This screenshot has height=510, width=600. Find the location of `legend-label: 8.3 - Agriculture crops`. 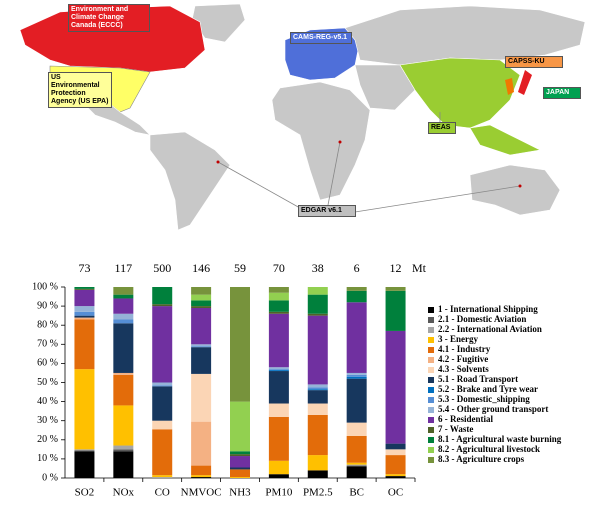

legend-label: 8.3 - Agriculture crops is located at coordinates (481, 459).